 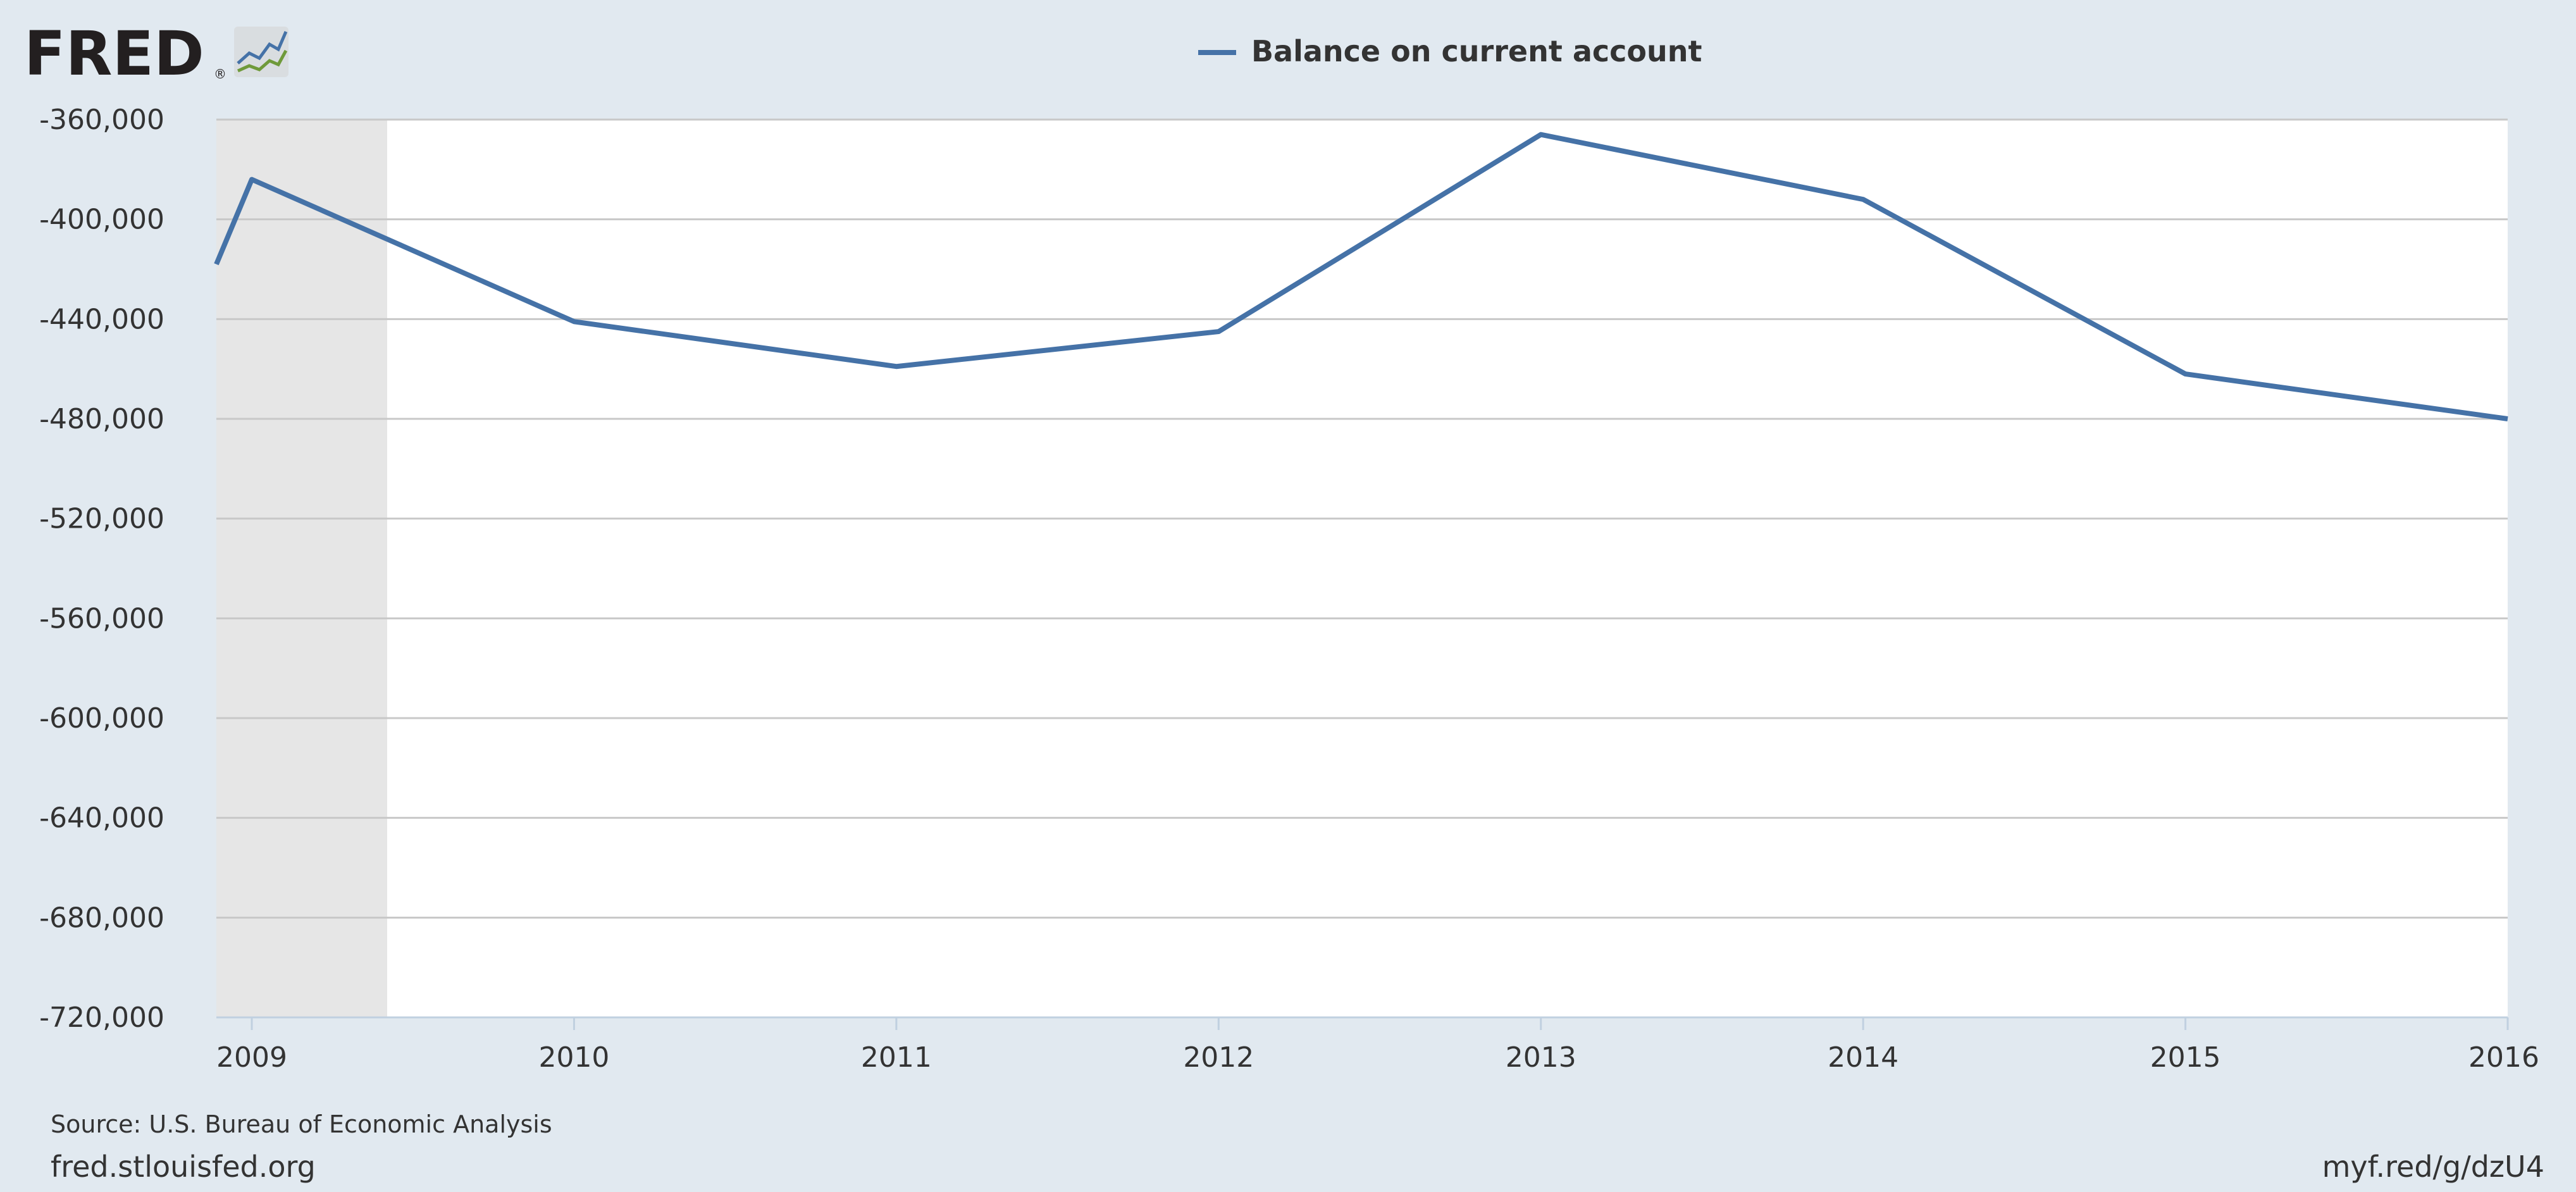 I want to click on legend-series-label: Balance on current account, so click(x=1477, y=51).